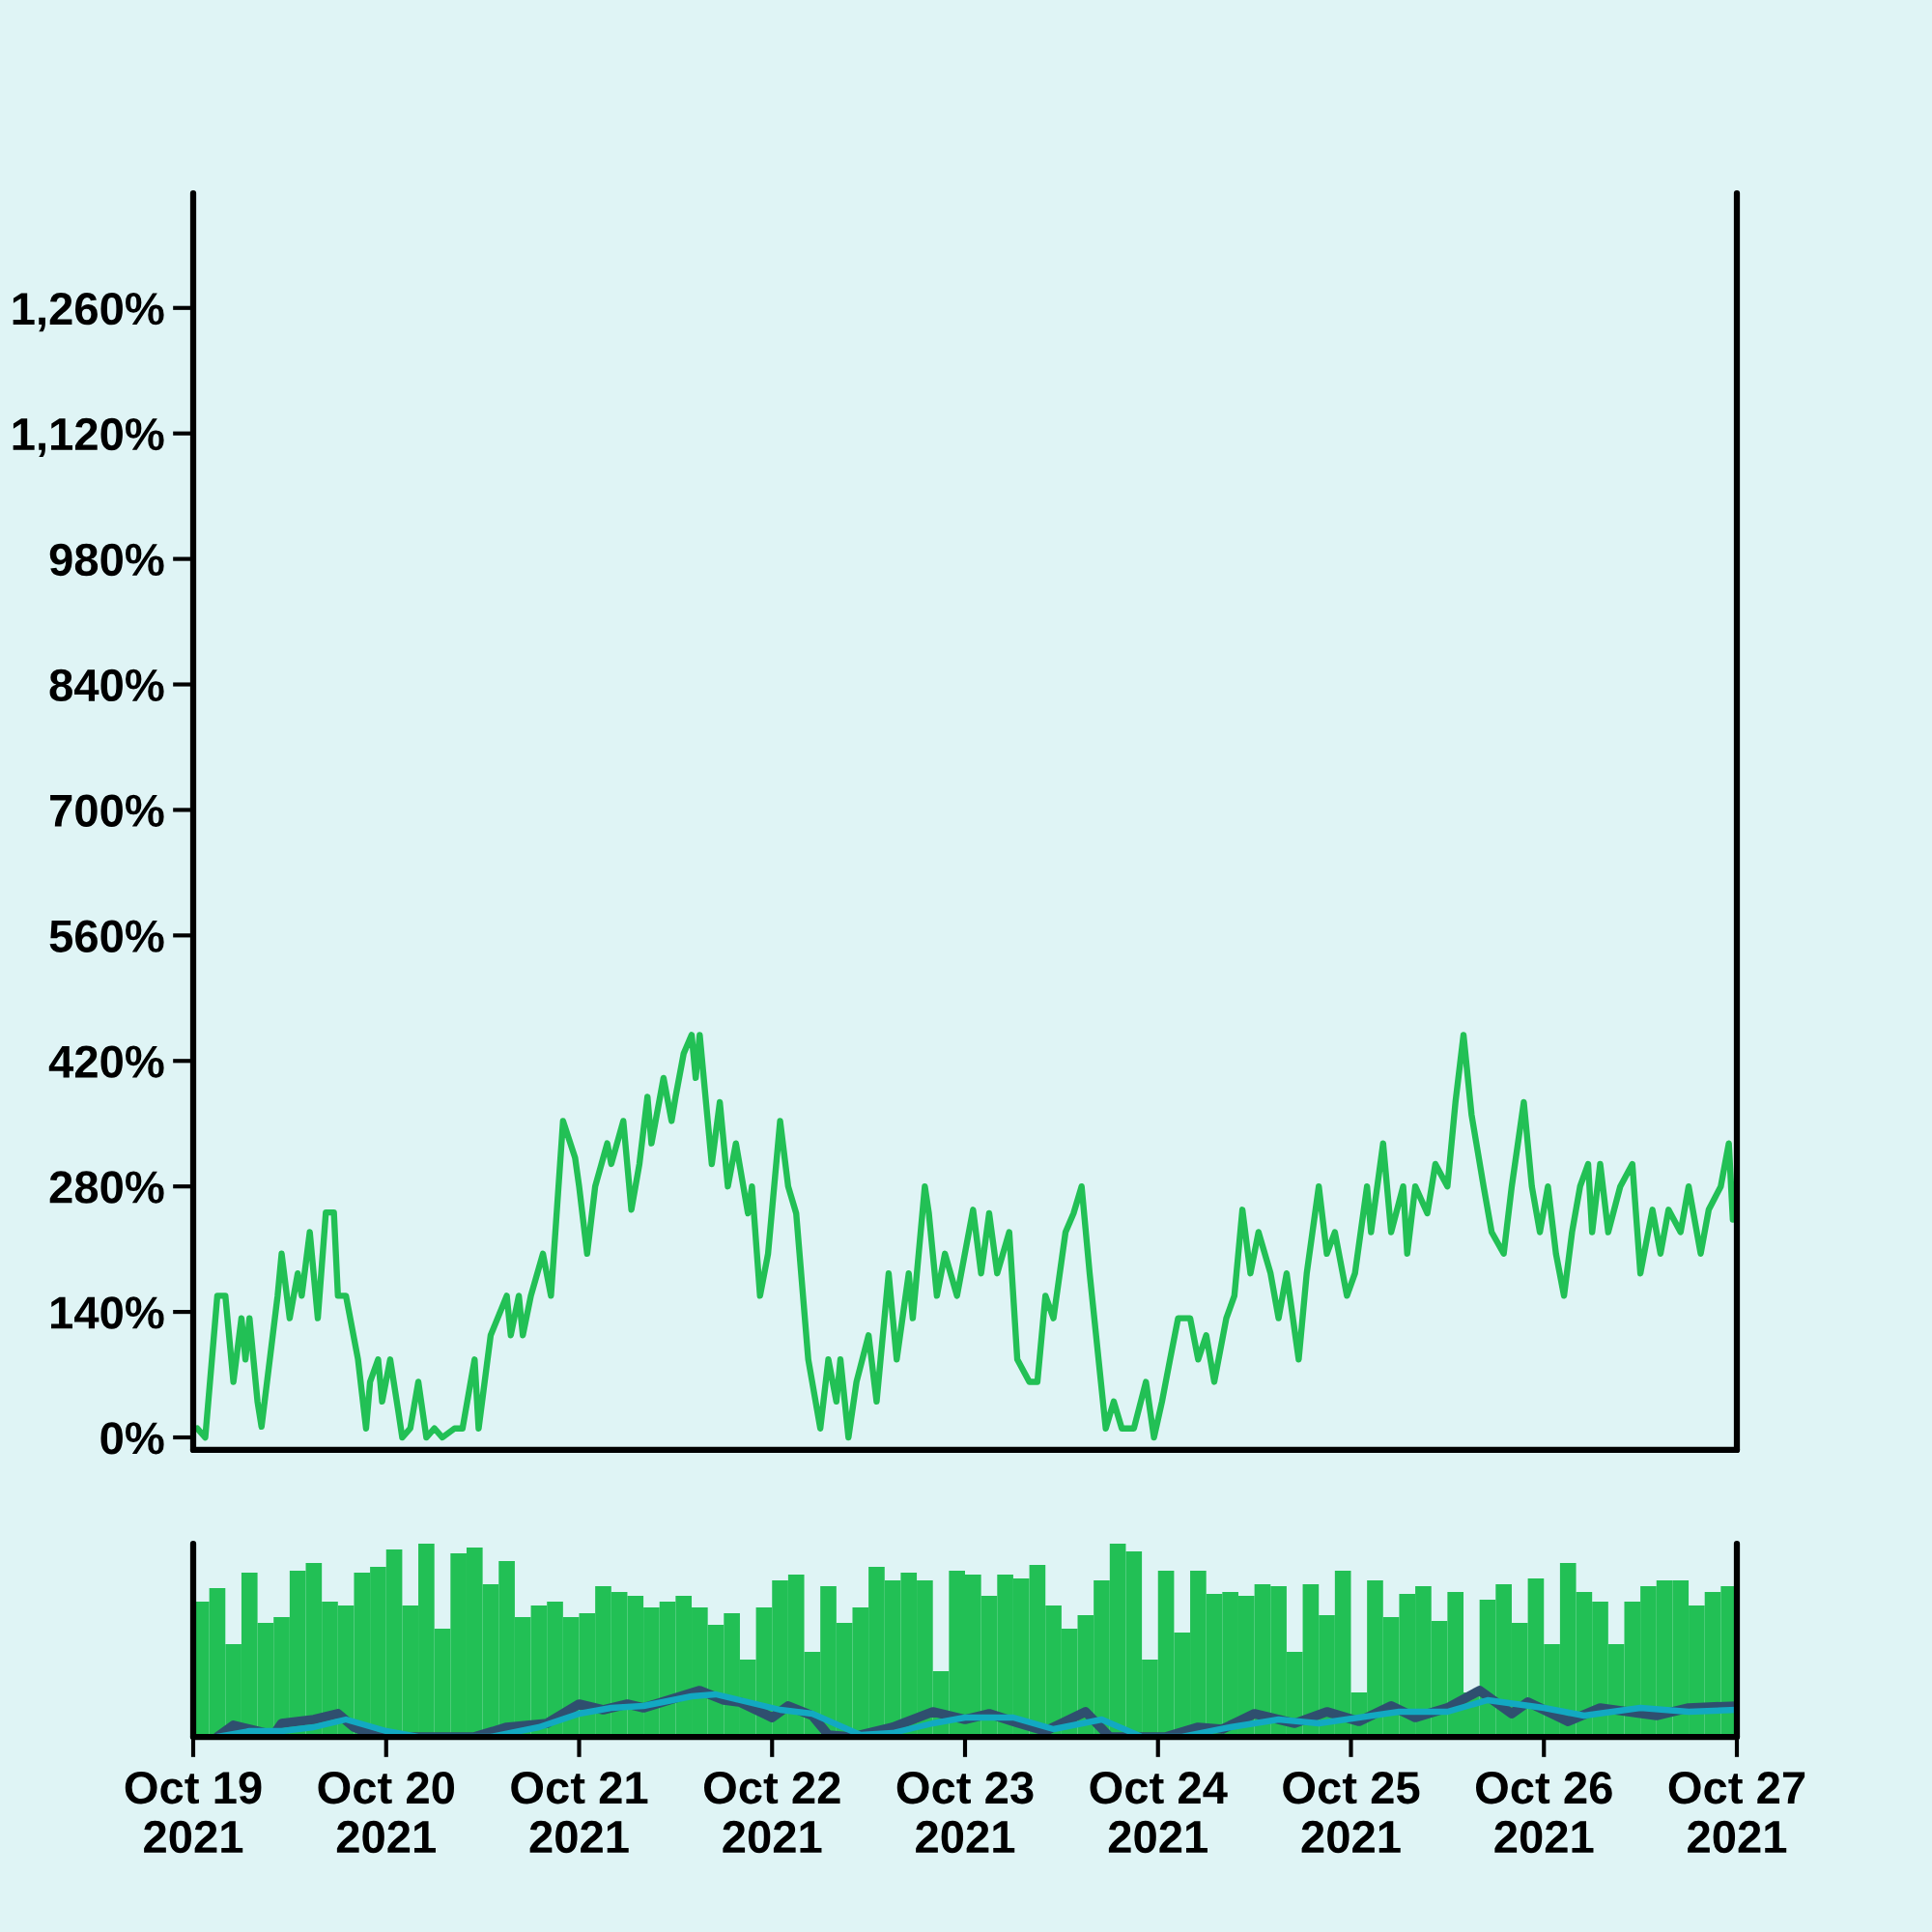 This screenshot has width=1932, height=1932. I want to click on x-tick-label: Oct 22 2021, so click(772, 1812).